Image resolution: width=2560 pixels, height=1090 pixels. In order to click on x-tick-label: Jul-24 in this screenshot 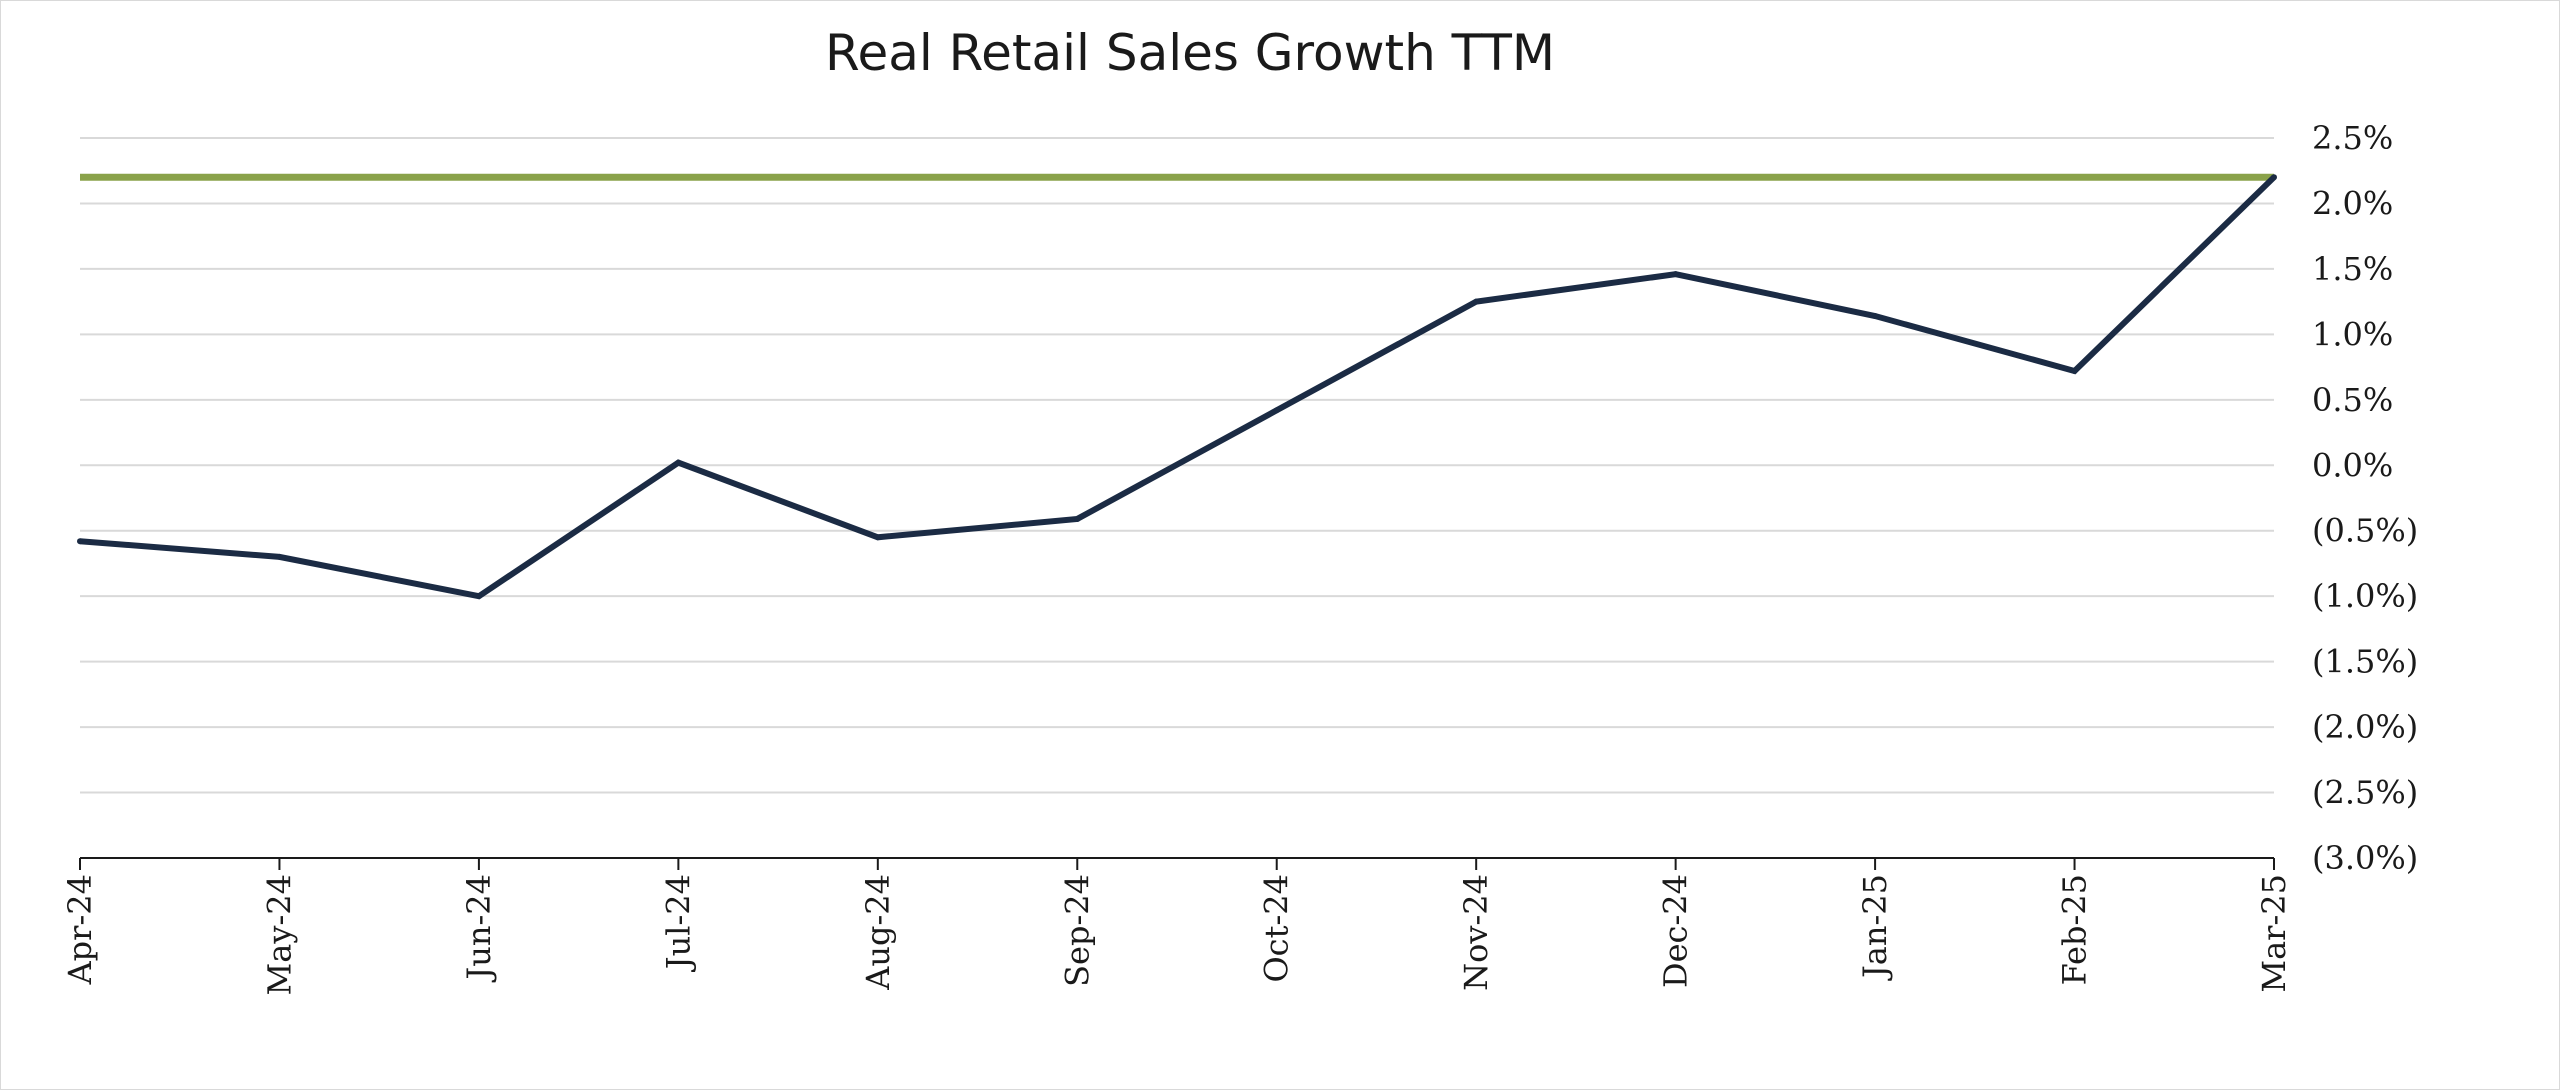, I will do `click(678, 923)`.